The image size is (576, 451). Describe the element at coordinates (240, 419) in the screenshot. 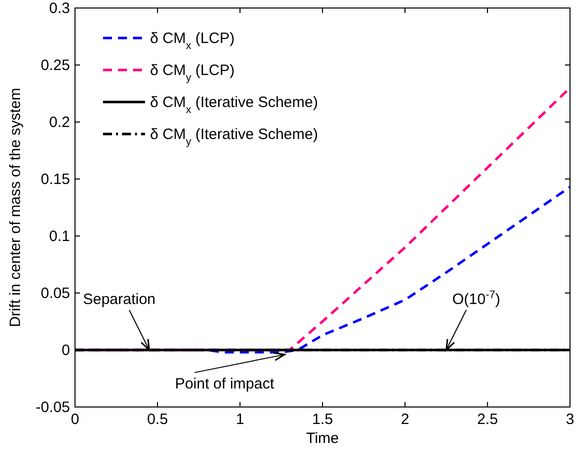

I see `x-tick-label: 1` at that location.